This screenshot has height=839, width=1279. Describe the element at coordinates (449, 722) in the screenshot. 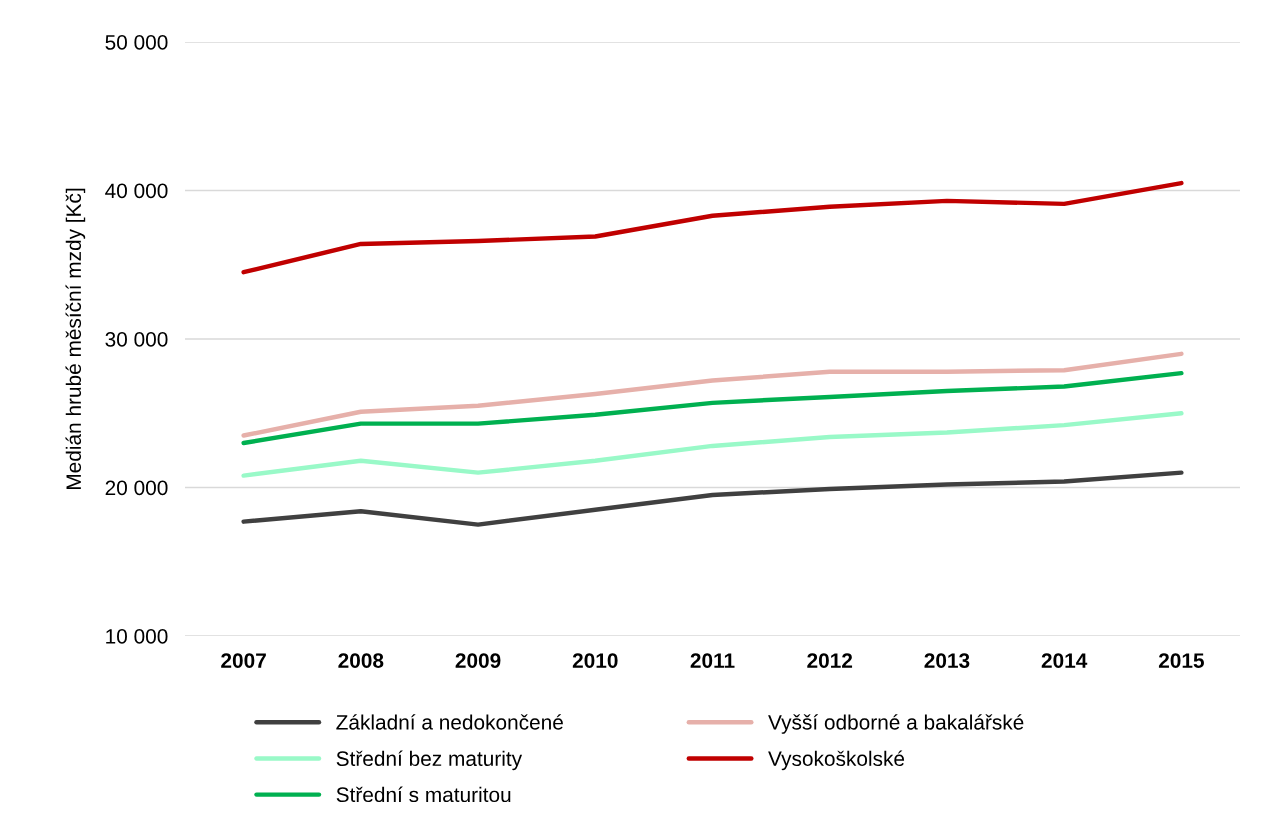

I see `legend-label: Základní a nedokončené` at that location.